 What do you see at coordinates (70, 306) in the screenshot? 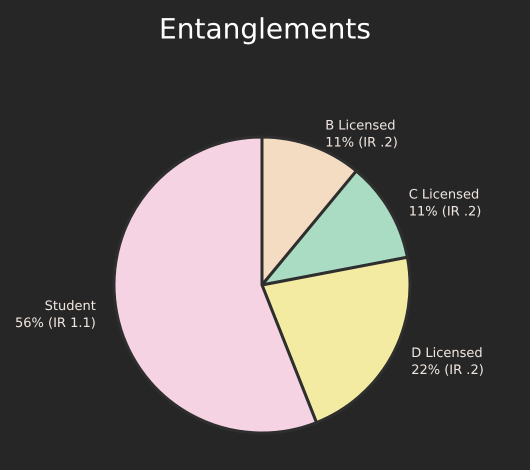
I see `slice-label: Student` at bounding box center [70, 306].